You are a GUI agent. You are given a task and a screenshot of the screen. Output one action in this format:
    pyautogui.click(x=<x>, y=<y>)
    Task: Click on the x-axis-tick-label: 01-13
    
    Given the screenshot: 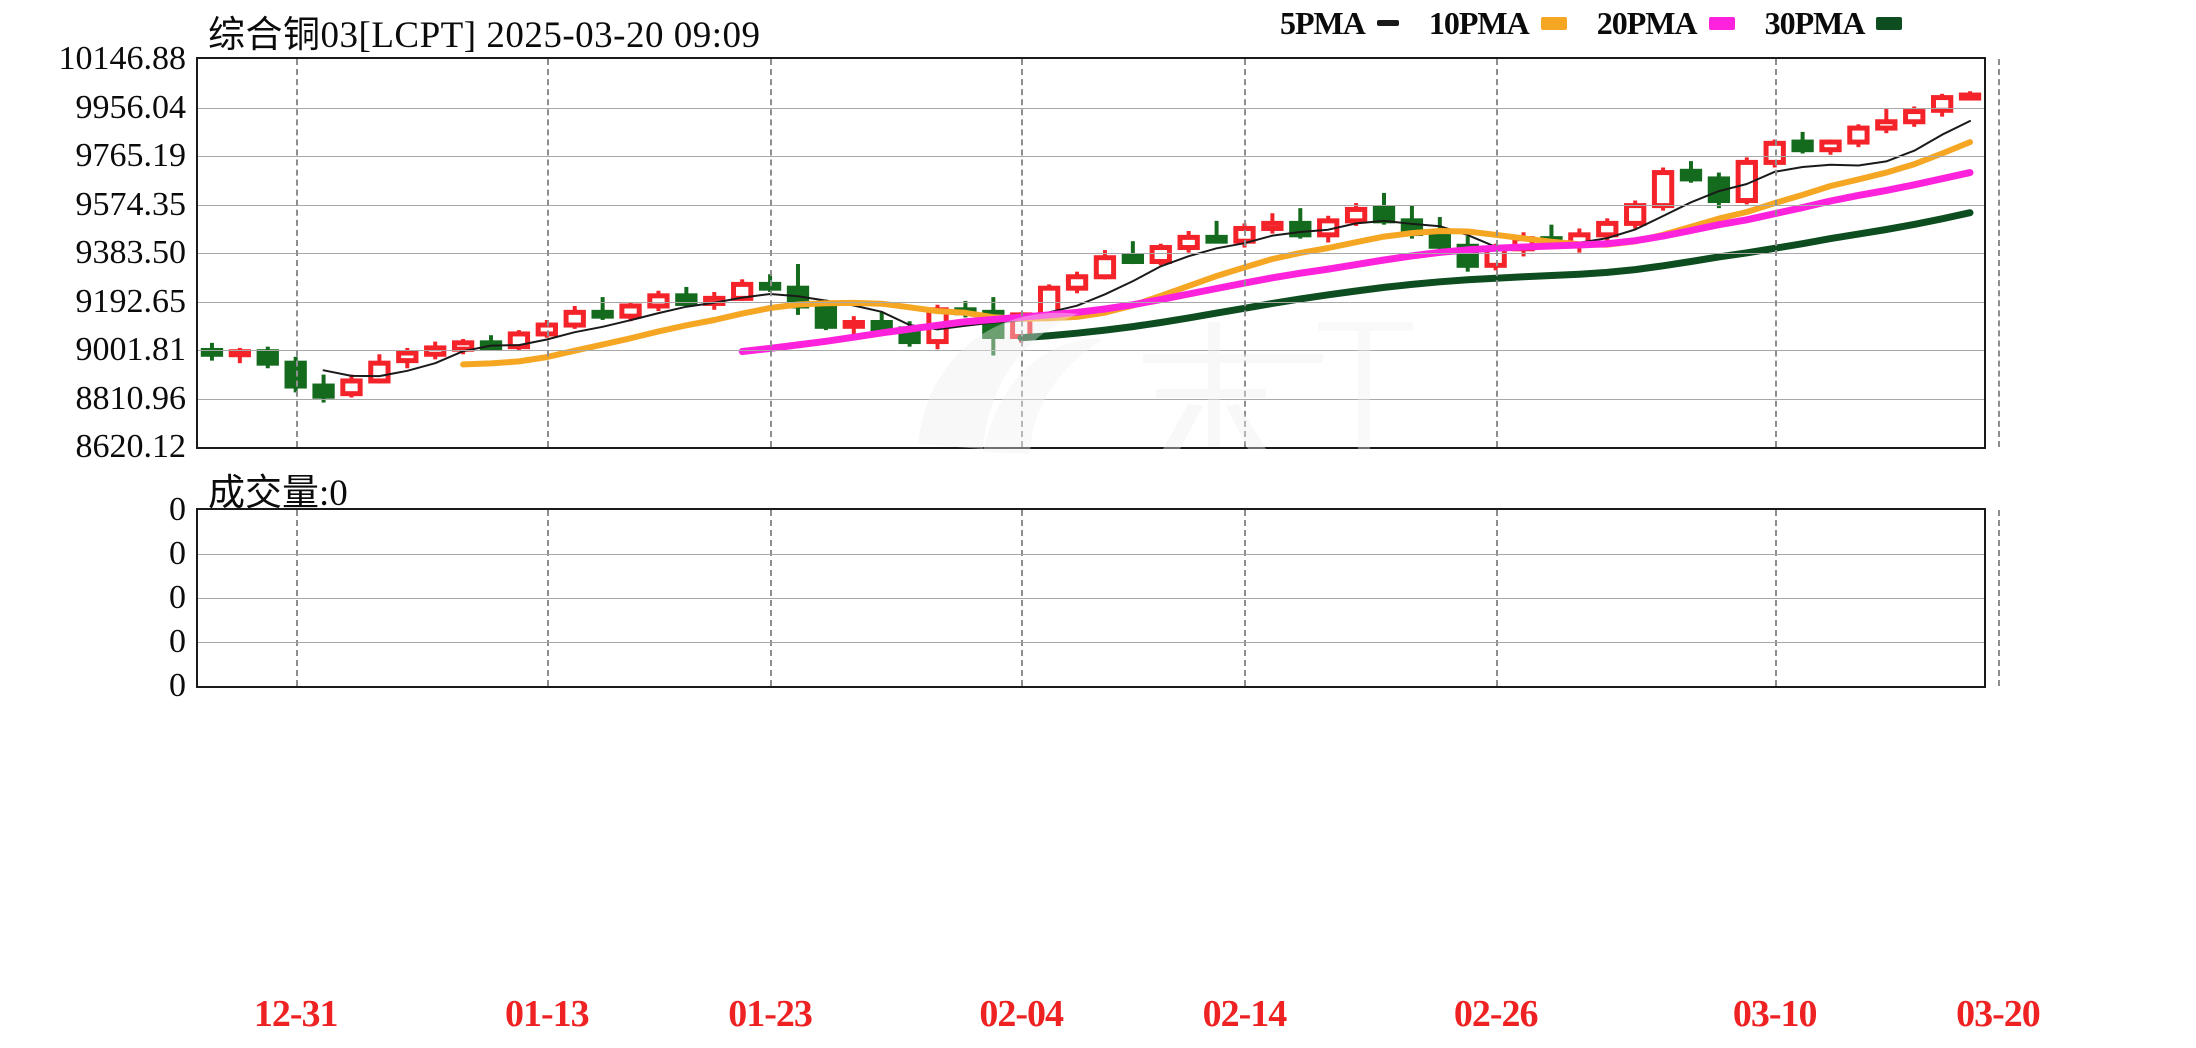 What is the action you would take?
    pyautogui.click(x=547, y=1014)
    